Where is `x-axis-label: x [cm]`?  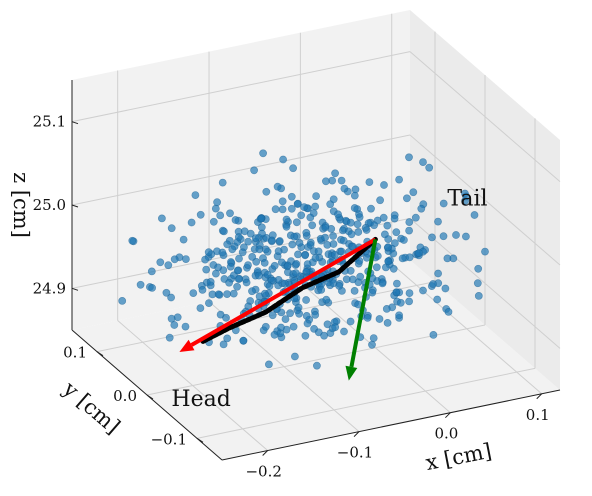
x-axis-label: x [cm] is located at coordinates (459, 457).